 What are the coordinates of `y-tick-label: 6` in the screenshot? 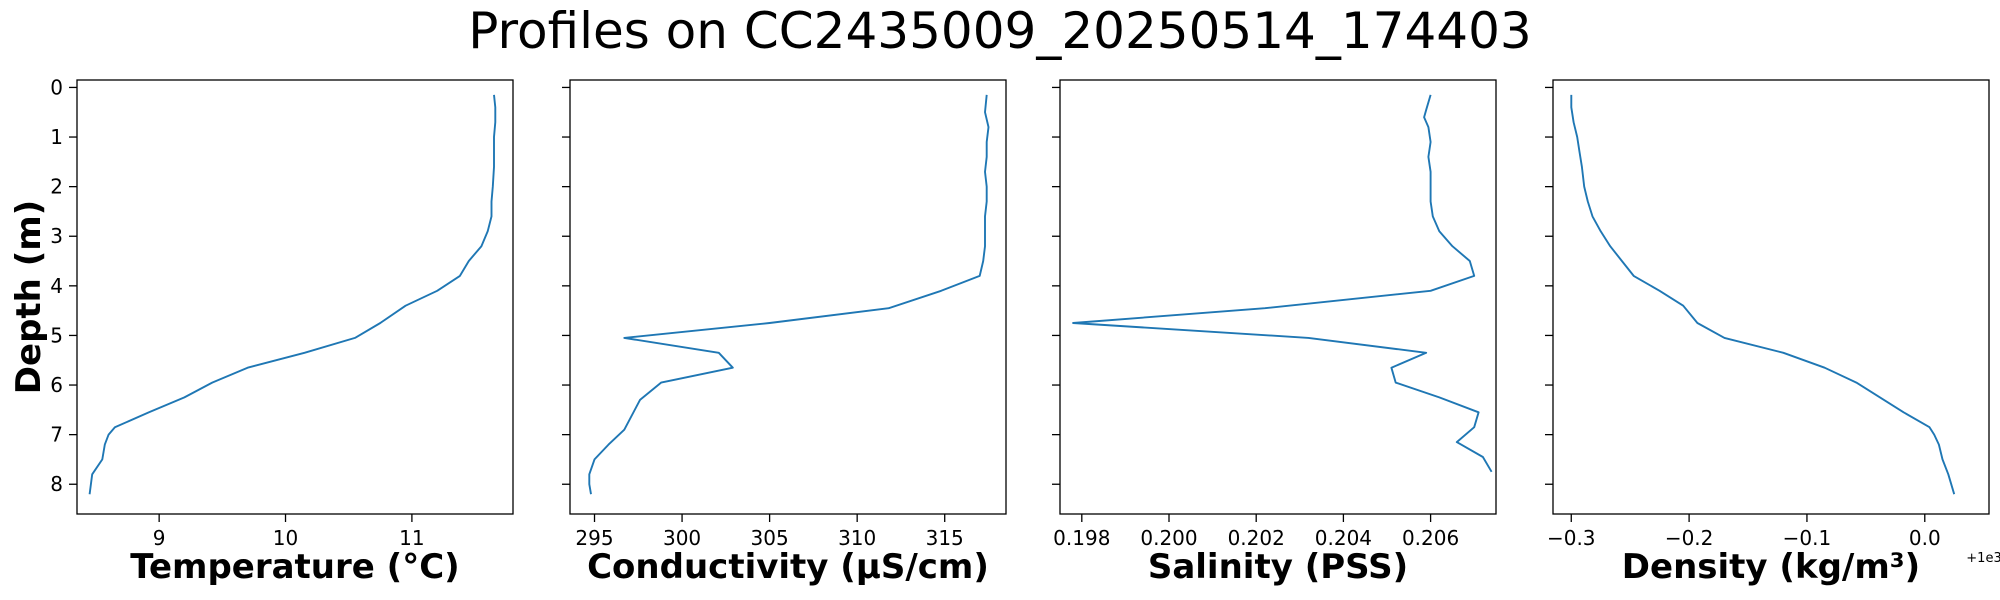 It's located at (56, 385).